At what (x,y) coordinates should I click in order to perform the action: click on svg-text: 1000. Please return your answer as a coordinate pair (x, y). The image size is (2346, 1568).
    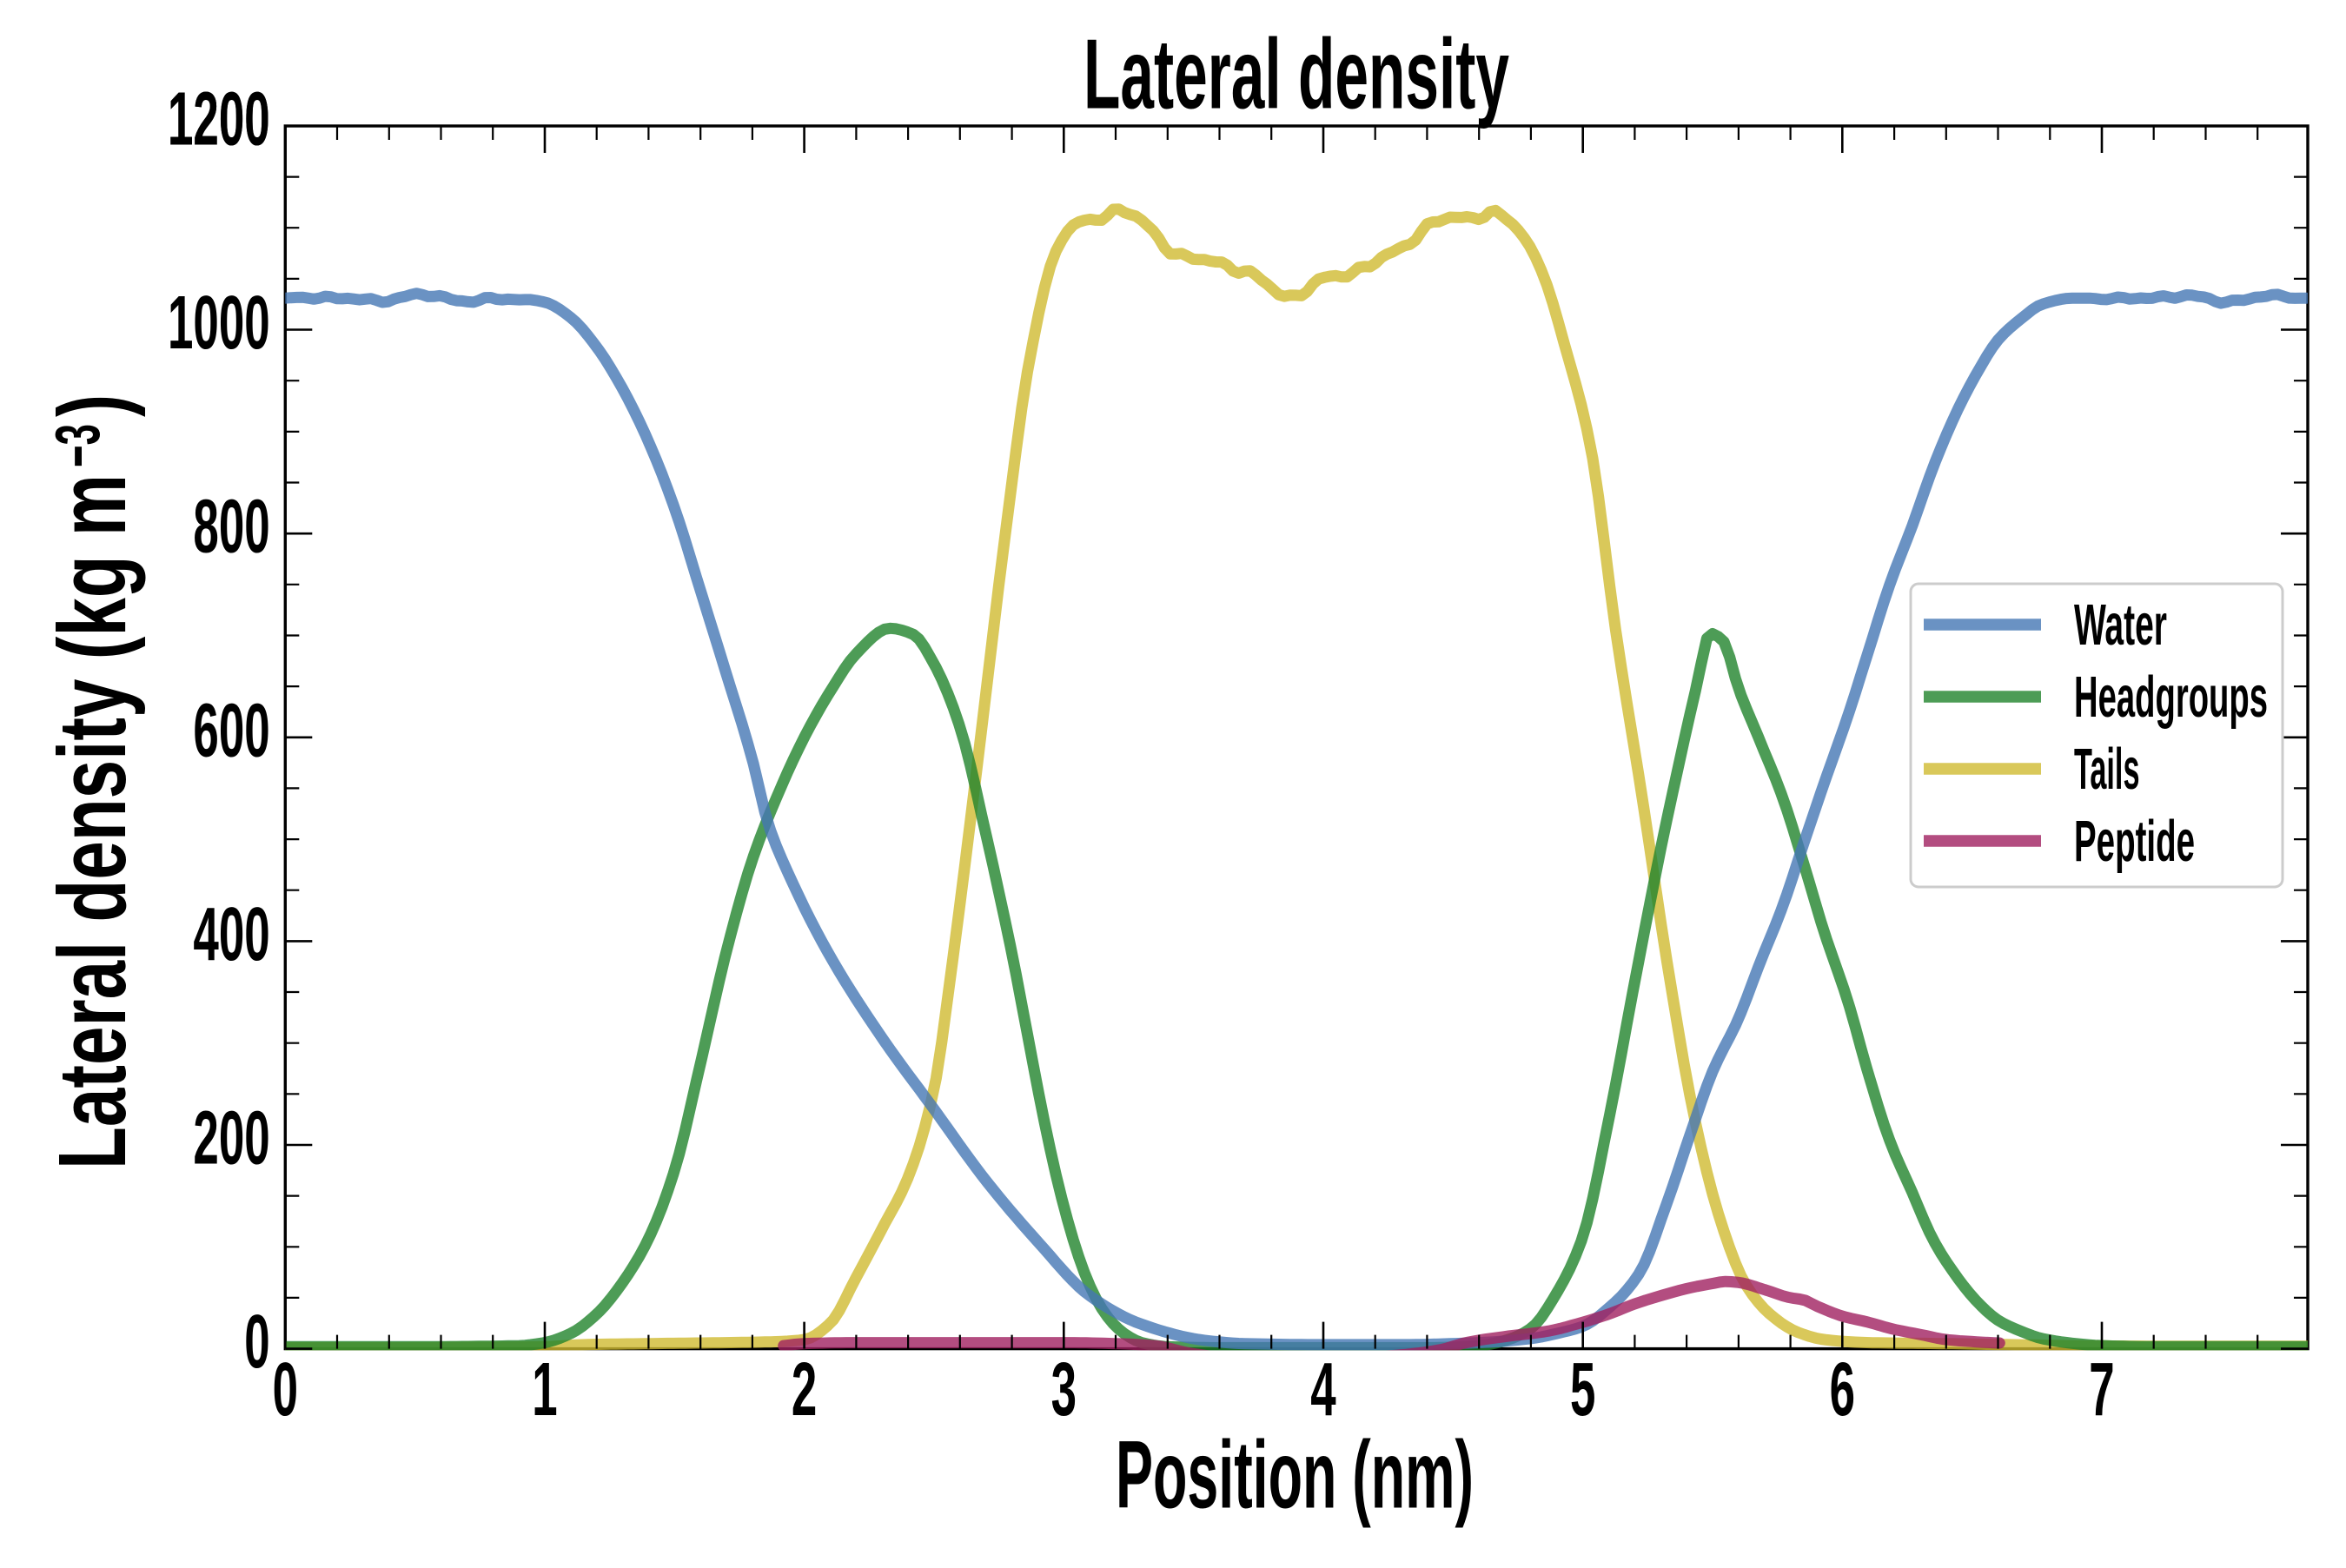
    Looking at the image, I should click on (219, 323).